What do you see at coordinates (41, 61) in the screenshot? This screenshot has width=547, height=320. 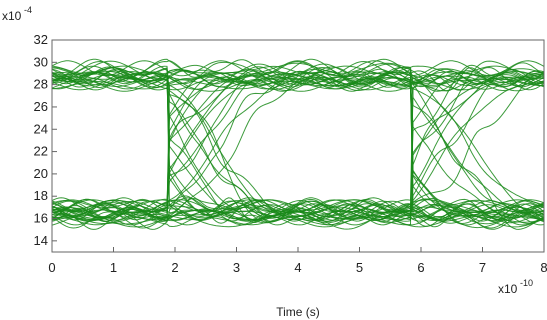 I see `y-tick-label: 30` at bounding box center [41, 61].